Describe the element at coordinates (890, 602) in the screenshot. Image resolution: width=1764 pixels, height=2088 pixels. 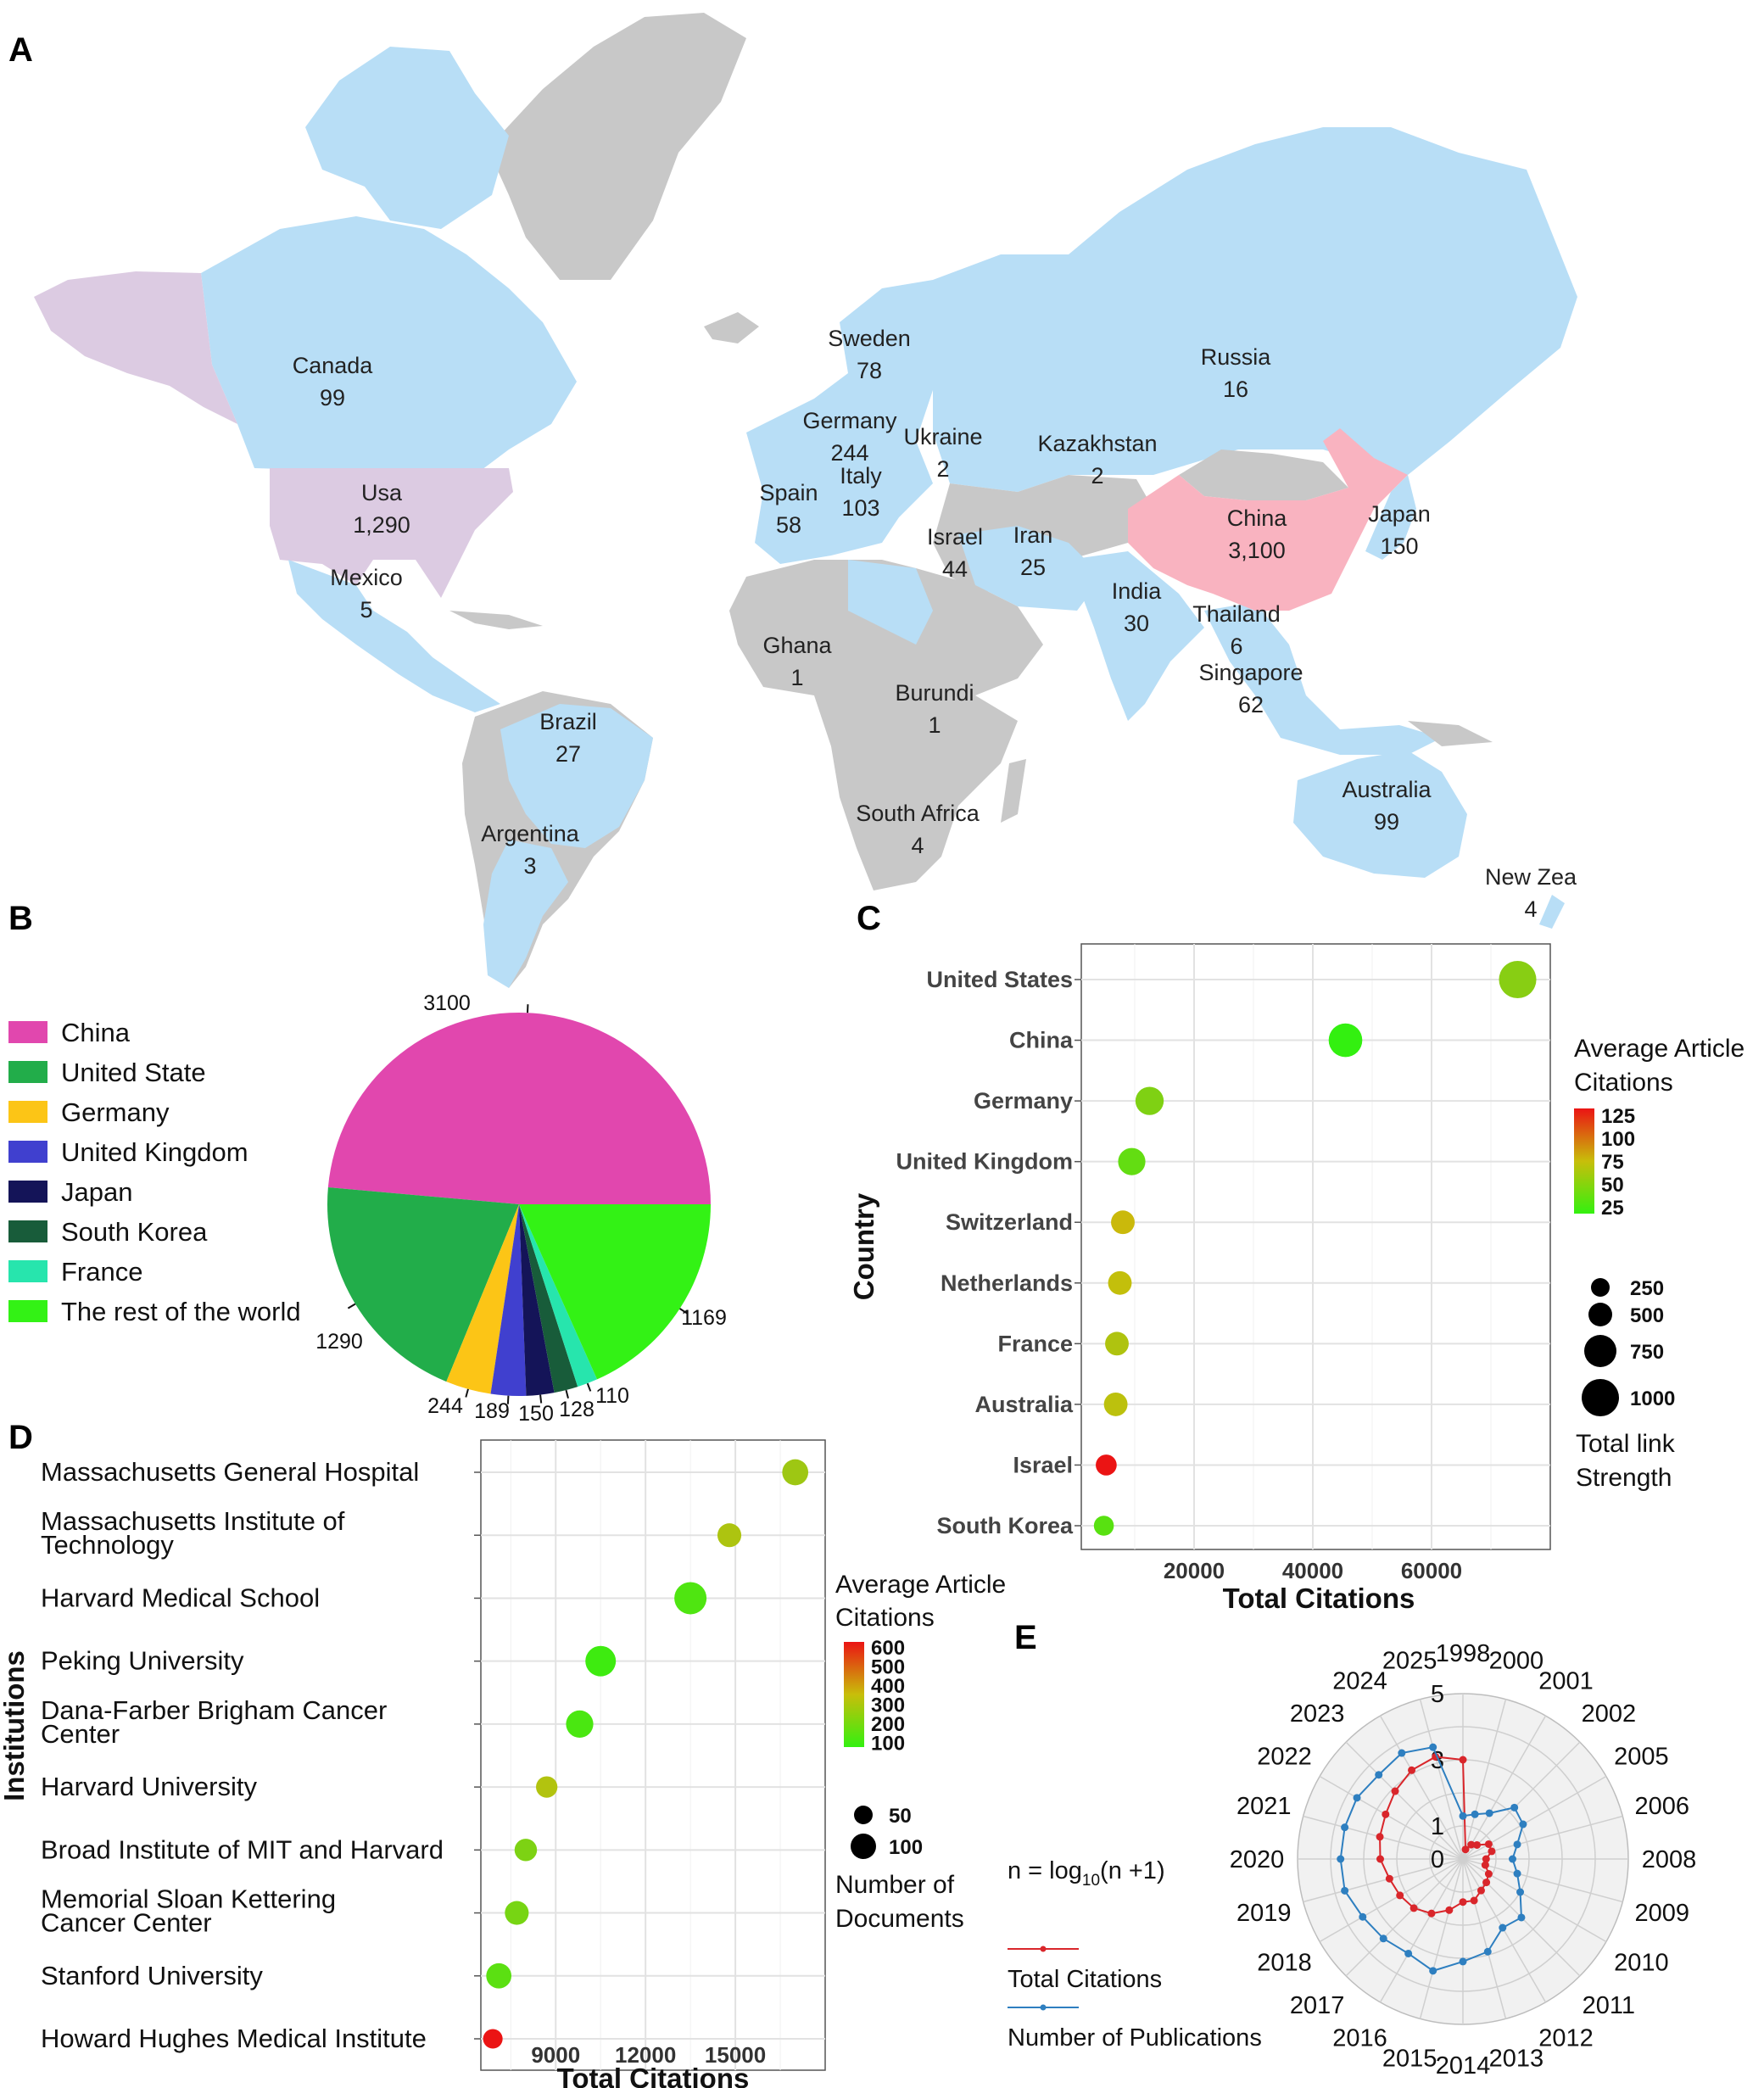
I see `north-africa-blue-shape` at that location.